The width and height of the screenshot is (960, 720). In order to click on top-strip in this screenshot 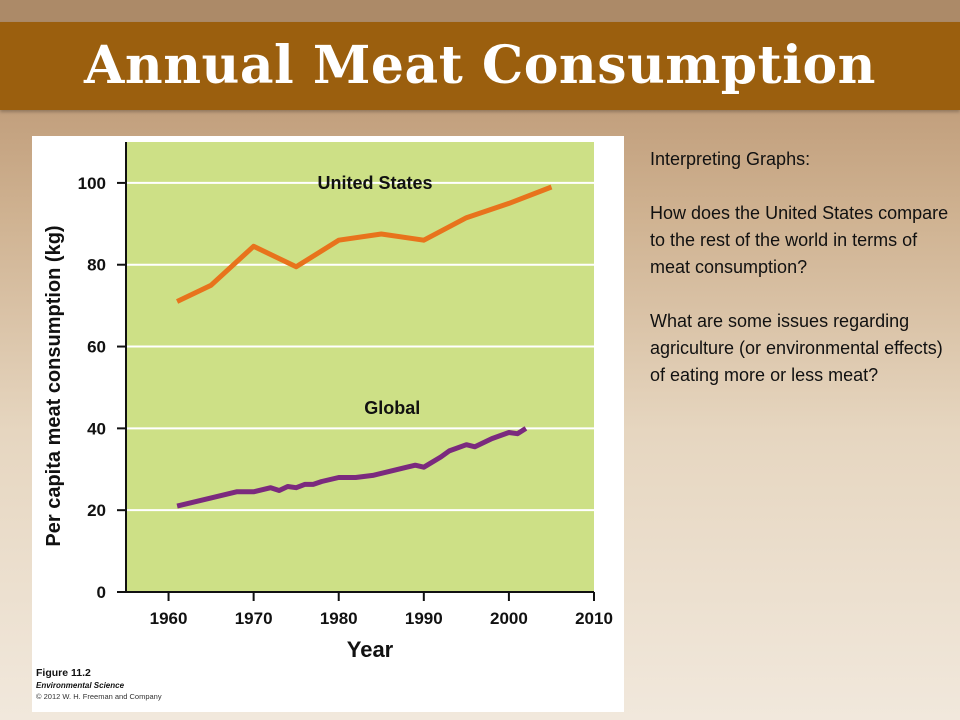, I will do `click(480, 11)`.